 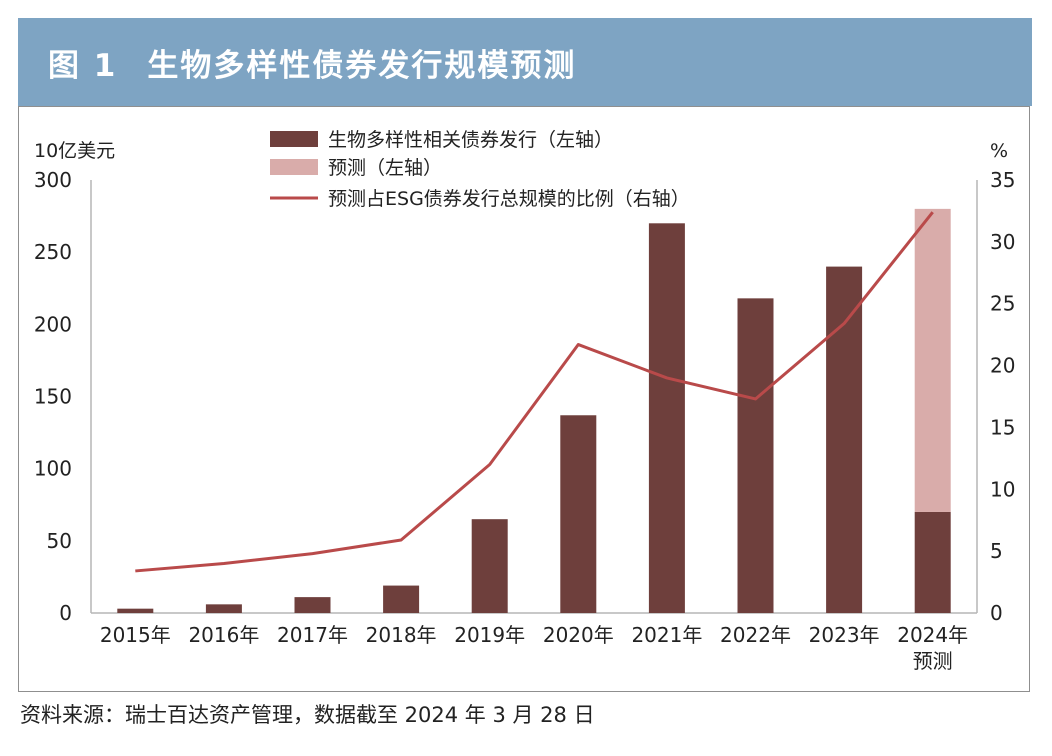 I want to click on right-axis-unit: %, so click(x=999, y=151).